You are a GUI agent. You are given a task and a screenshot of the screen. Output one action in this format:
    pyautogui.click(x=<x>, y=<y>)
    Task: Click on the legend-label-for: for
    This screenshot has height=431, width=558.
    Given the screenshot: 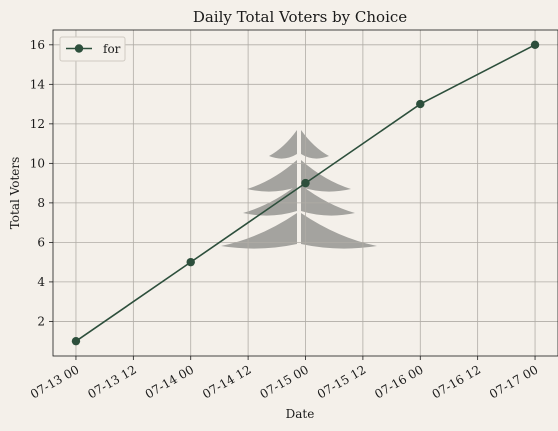 What is the action you would take?
    pyautogui.click(x=112, y=49)
    